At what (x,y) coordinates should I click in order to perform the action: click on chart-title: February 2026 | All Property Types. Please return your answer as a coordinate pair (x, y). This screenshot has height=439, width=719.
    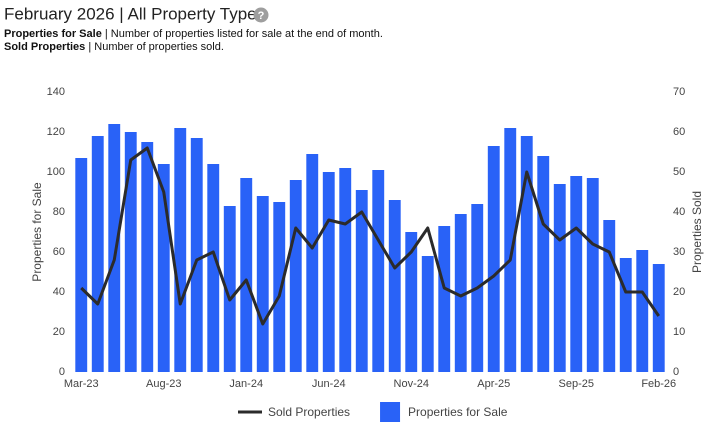
    Looking at the image, I should click on (134, 13).